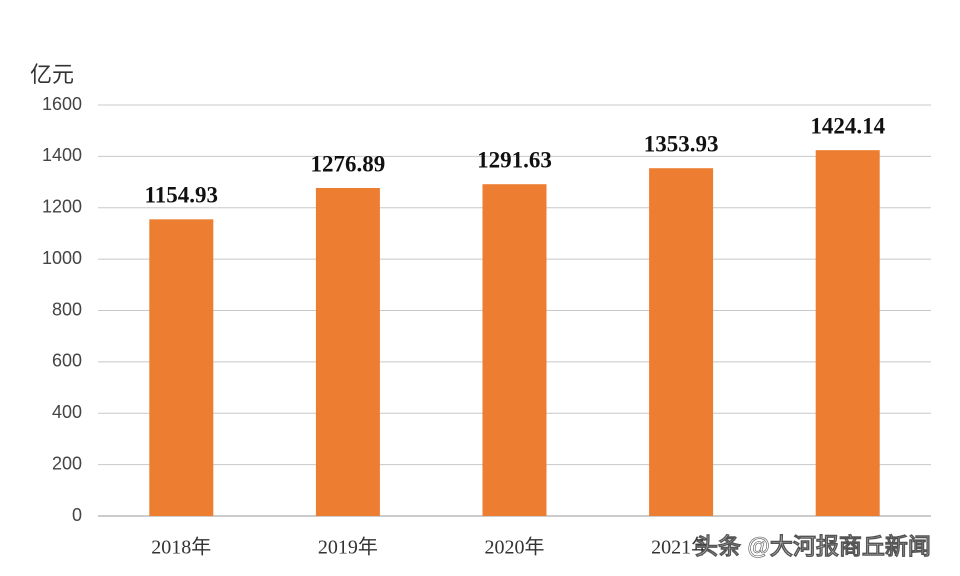 This screenshot has width=960, height=576. Describe the element at coordinates (67, 309) in the screenshot. I see `y-tick-label: 800` at that location.